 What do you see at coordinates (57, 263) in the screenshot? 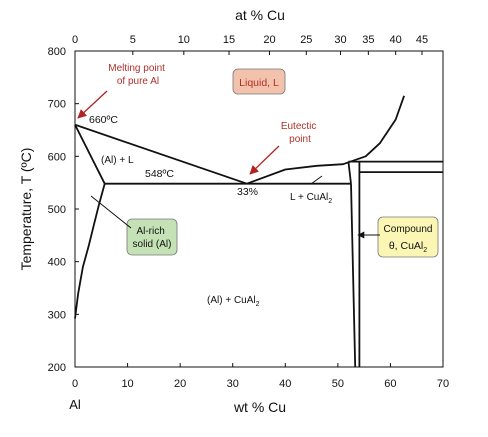
I see `y-tick-label: 400` at bounding box center [57, 263].